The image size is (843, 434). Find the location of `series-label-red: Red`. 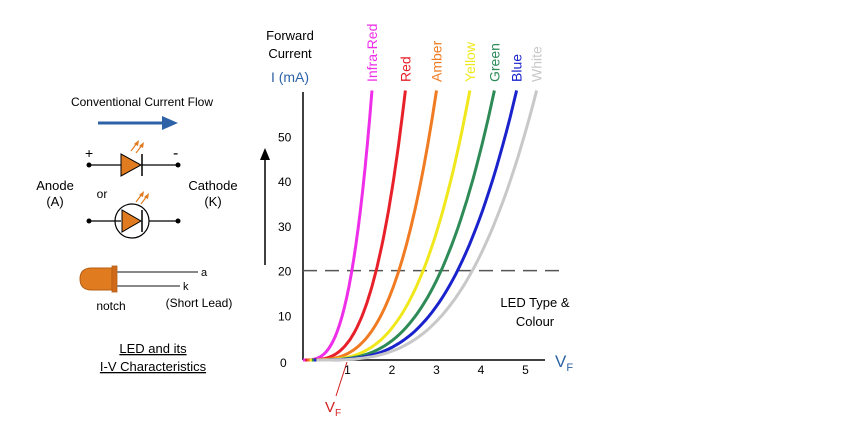

series-label-red: Red is located at coordinates (405, 69).